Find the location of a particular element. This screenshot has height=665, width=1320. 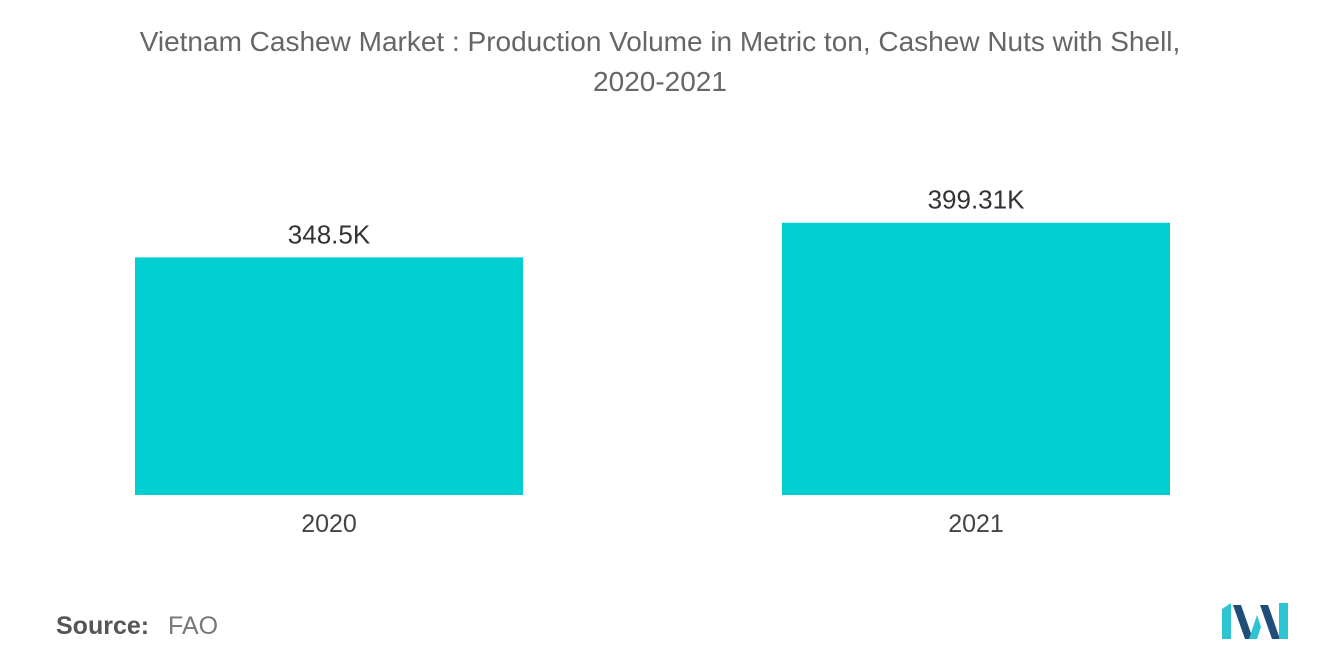

bar-2020 is located at coordinates (329, 376).